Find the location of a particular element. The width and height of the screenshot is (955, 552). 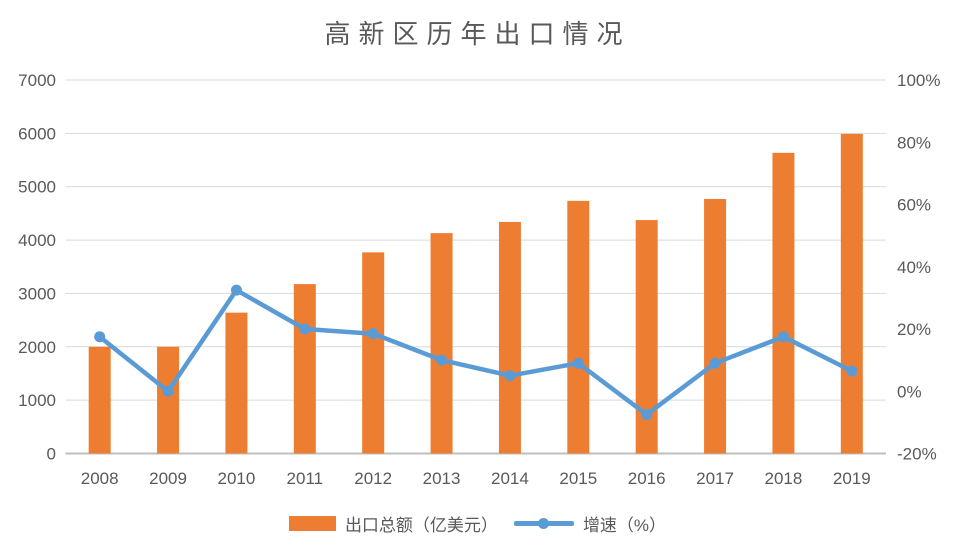

x-axis-label-2010: 2010 is located at coordinates (237, 478).